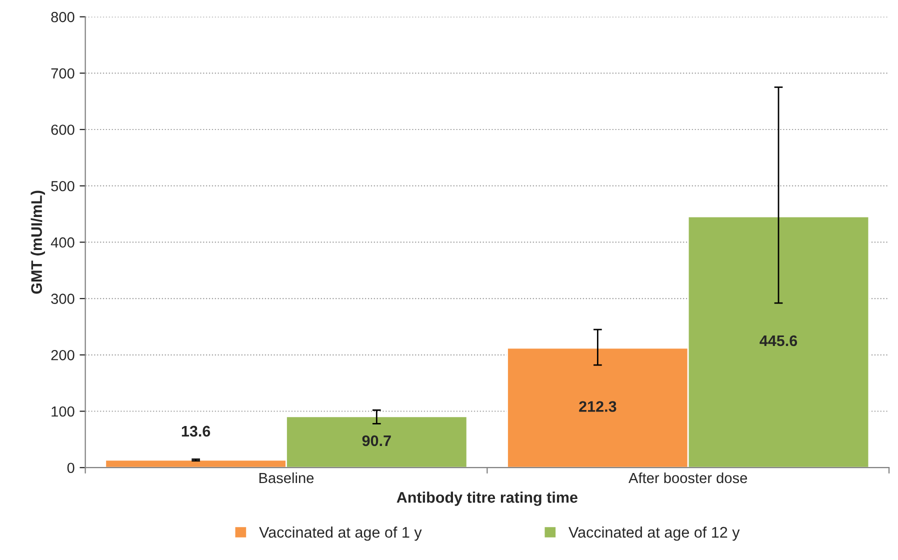 The width and height of the screenshot is (898, 560). Describe the element at coordinates (62, 129) in the screenshot. I see `y-tick-label: 600` at that location.